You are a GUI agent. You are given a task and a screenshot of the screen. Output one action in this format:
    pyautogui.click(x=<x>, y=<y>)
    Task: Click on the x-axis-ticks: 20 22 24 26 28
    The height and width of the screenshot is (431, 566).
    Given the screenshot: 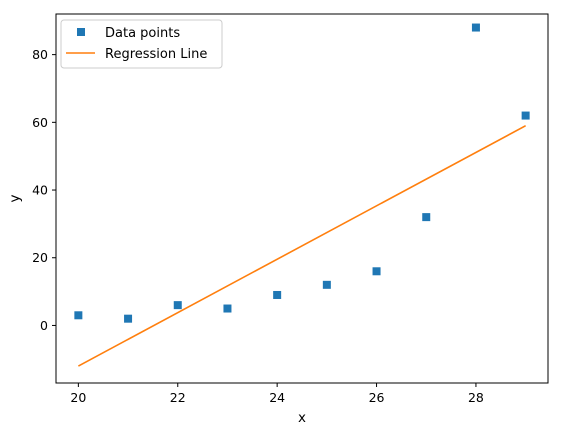 What is the action you would take?
    pyautogui.click(x=277, y=394)
    